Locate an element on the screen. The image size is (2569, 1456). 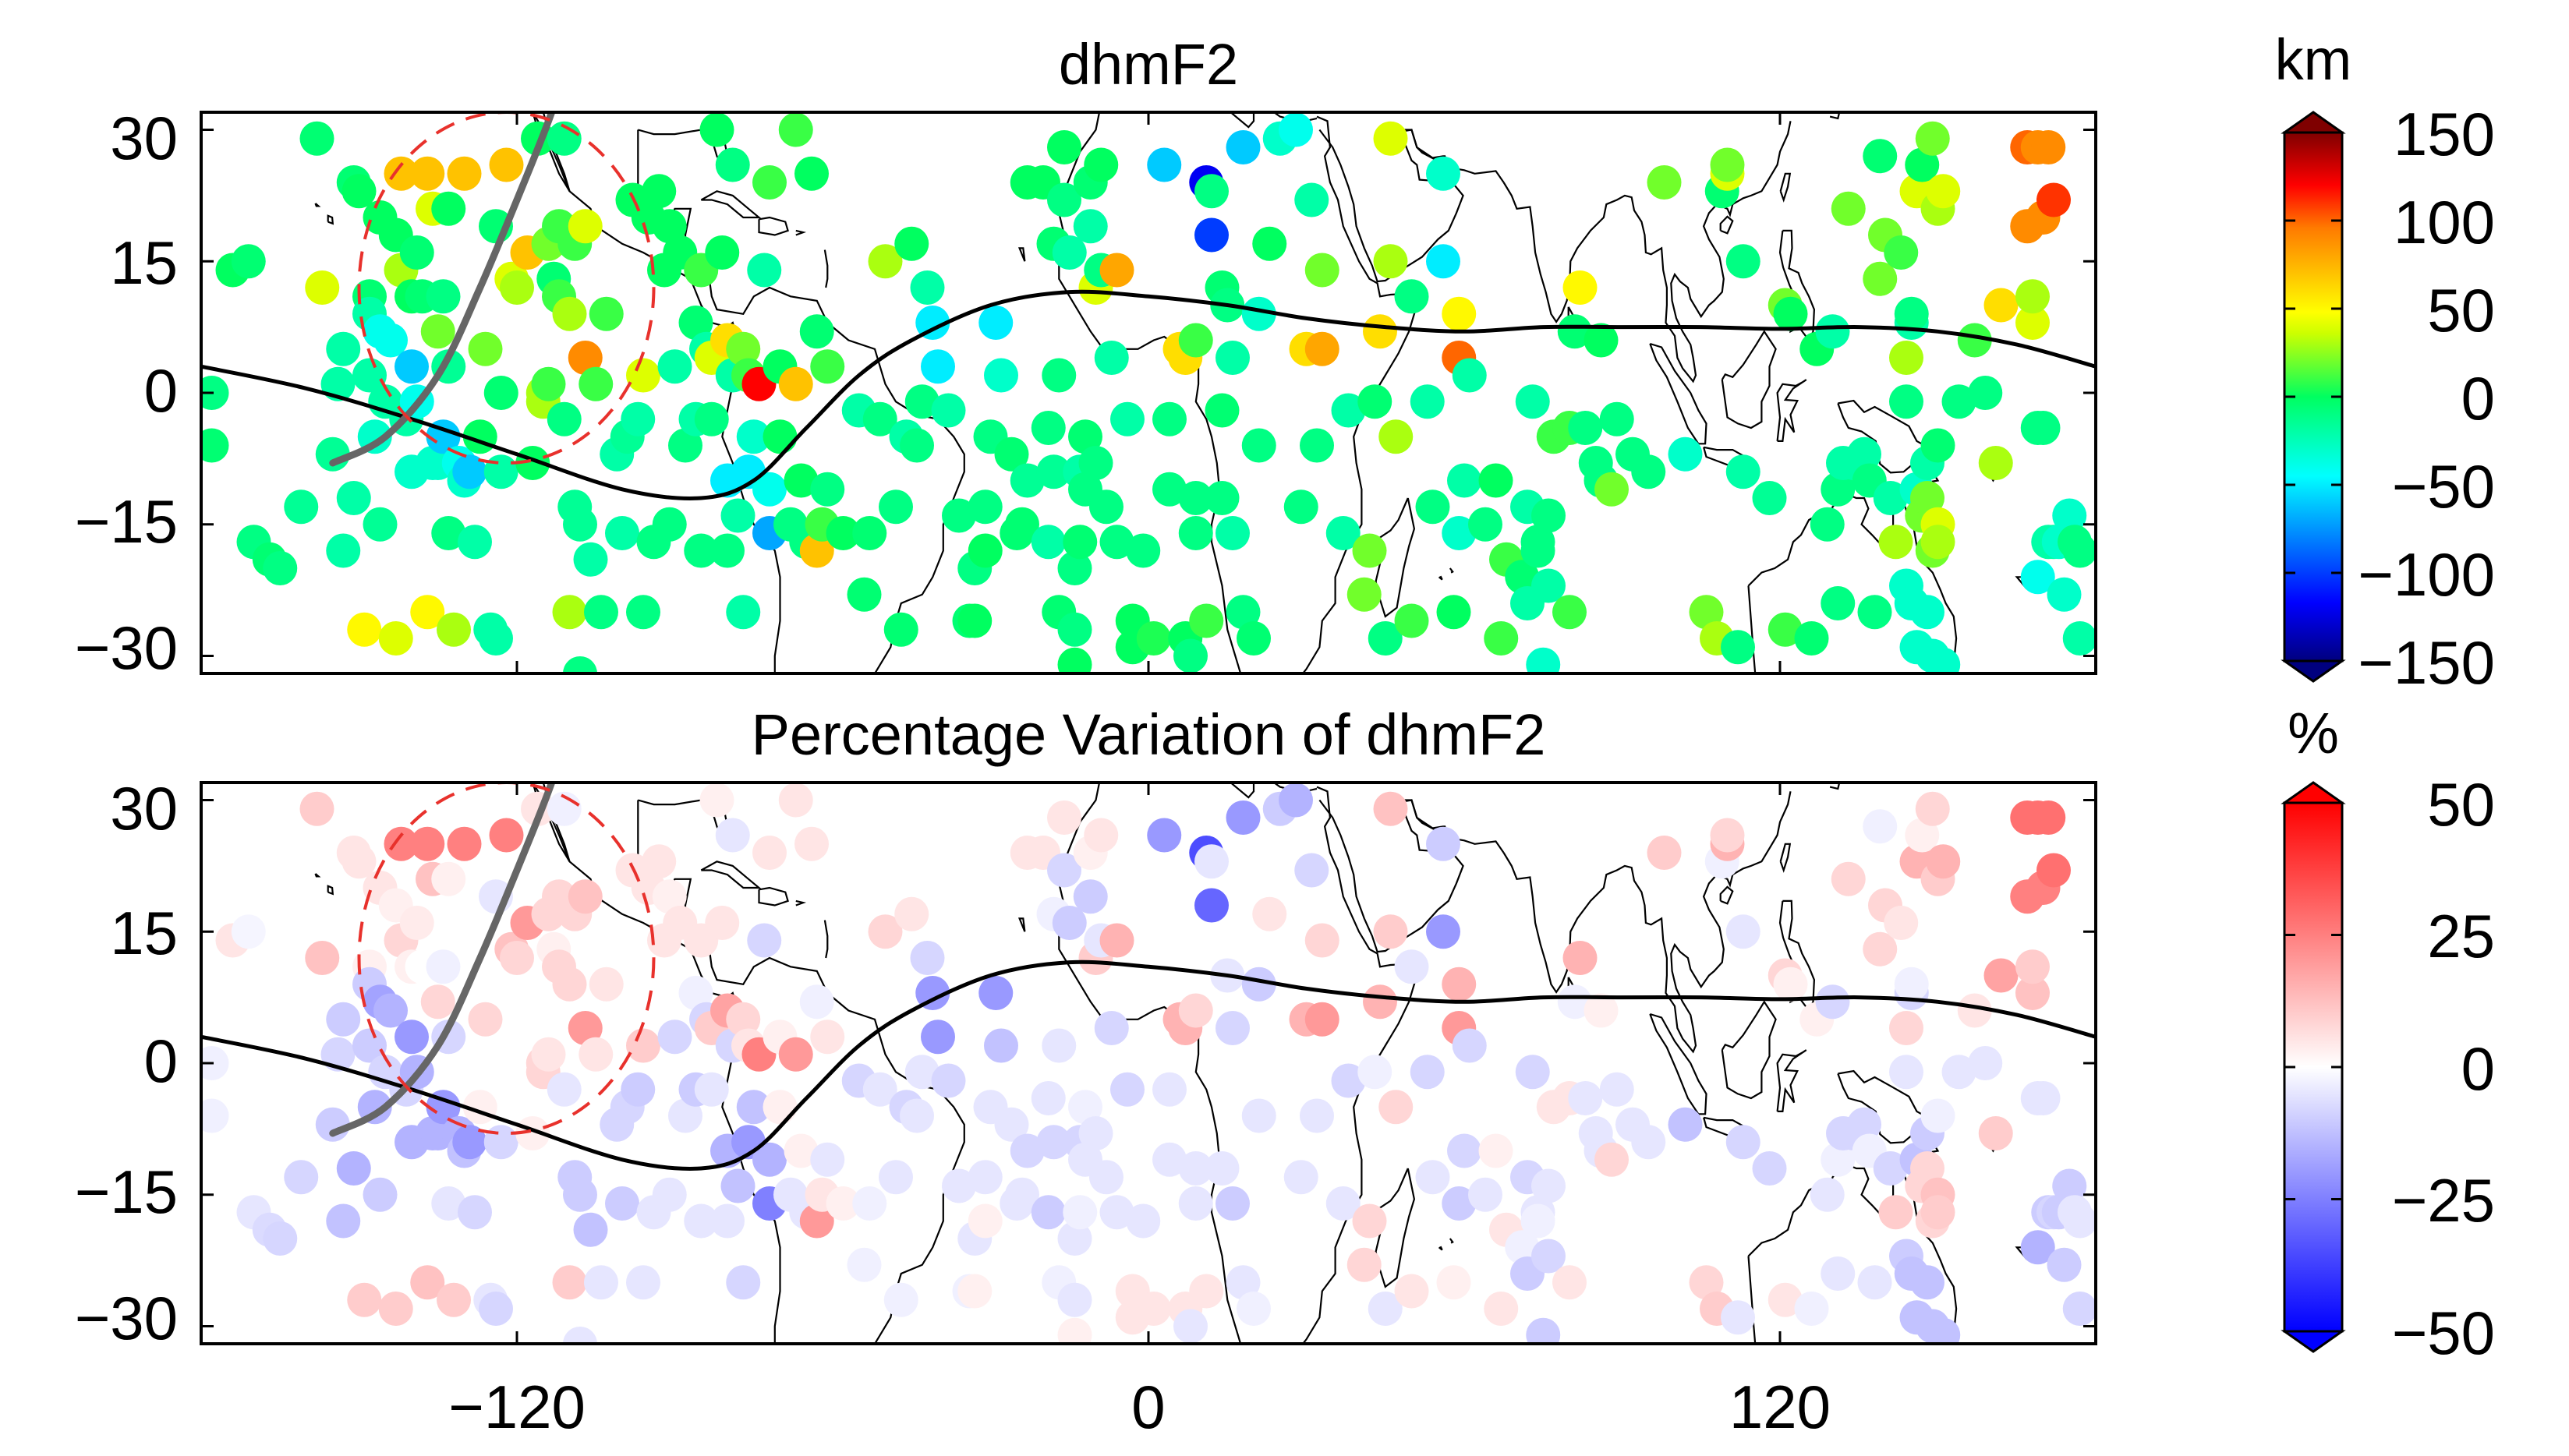
colorbar-tick-label: −150 is located at coordinates (2426, 662).